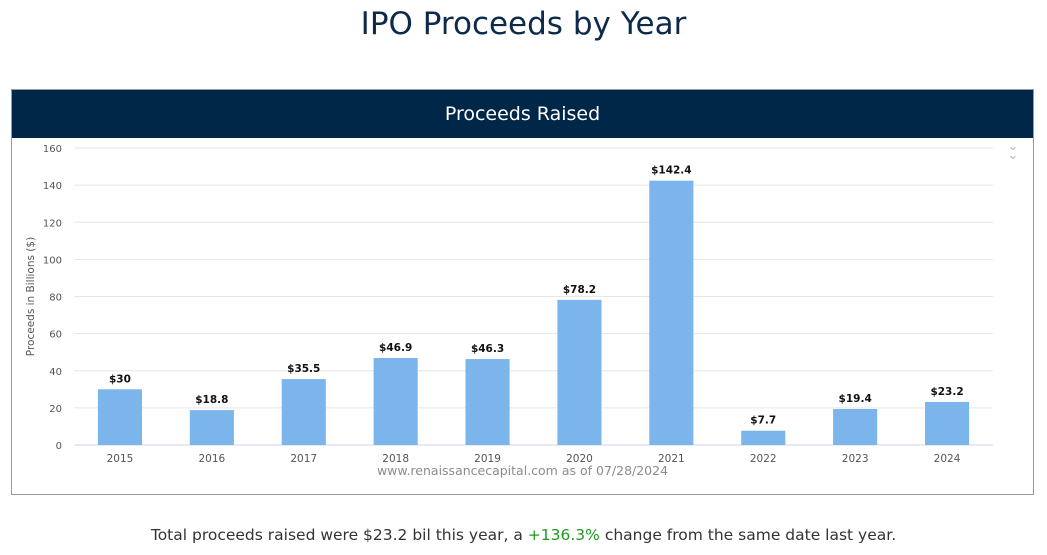 This screenshot has height=555, width=1047. Describe the element at coordinates (395, 348) in the screenshot. I see `data-label: $46.9` at that location.